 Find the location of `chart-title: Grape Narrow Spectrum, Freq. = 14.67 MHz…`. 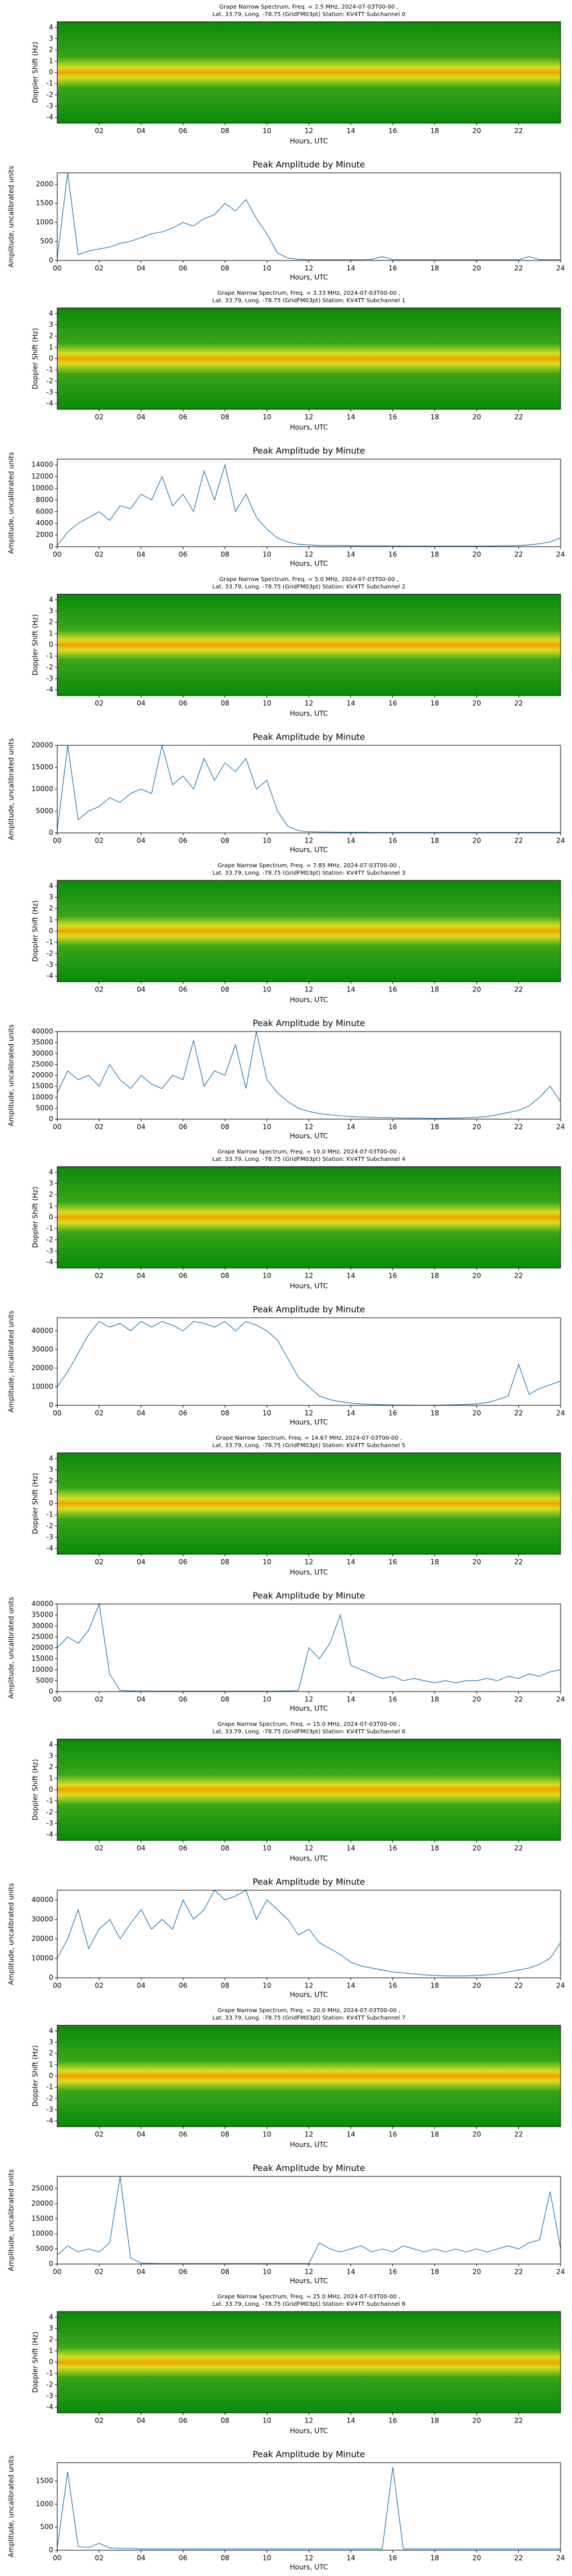

chart-title: Grape Narrow Spectrum, Freq. = 14.67 MHz… is located at coordinates (309, 1438).